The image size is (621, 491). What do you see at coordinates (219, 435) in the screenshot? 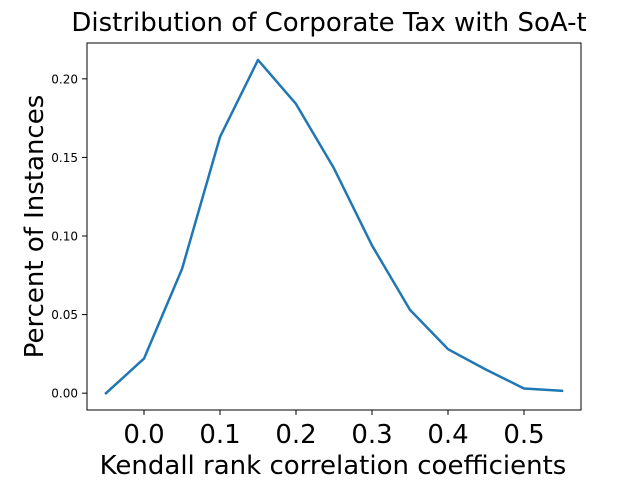
I see `x-tick-label: 0.1` at bounding box center [219, 435].